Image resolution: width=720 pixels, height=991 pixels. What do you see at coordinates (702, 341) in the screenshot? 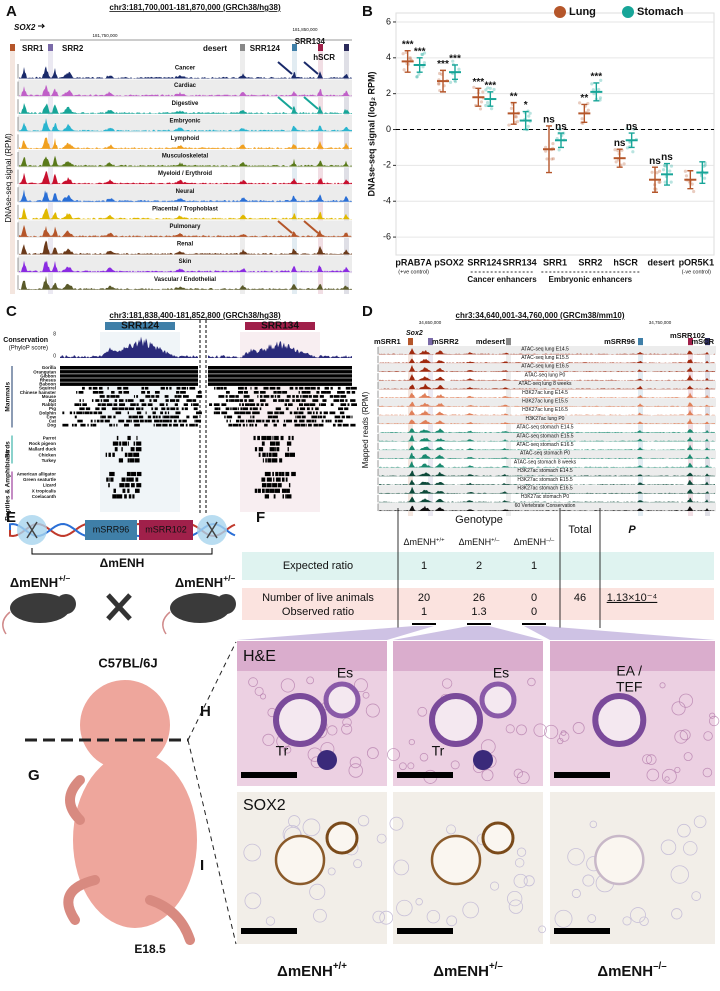
I see `region-label: mSCR` at bounding box center [702, 341].